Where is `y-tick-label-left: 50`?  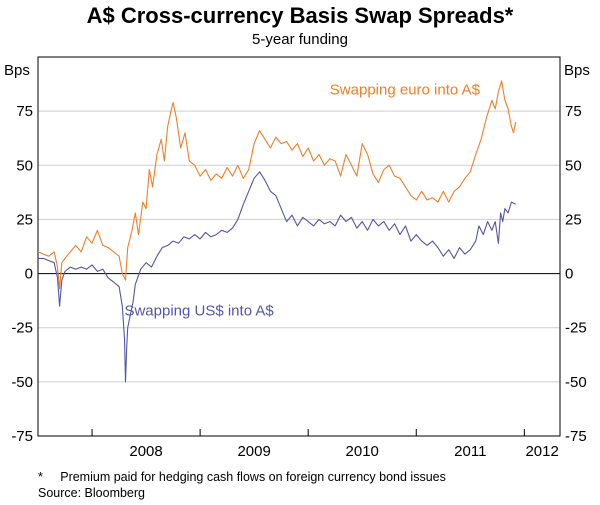 y-tick-label-left: 50 is located at coordinates (24, 165).